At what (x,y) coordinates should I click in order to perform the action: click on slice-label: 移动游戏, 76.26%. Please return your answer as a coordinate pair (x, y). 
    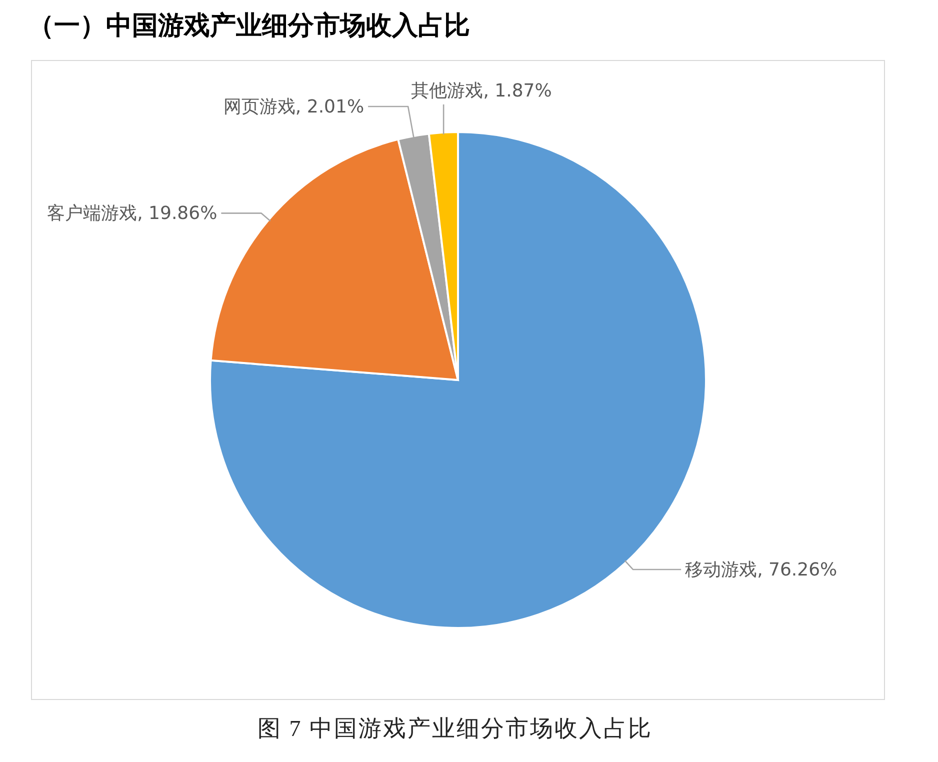
    Looking at the image, I should click on (761, 570).